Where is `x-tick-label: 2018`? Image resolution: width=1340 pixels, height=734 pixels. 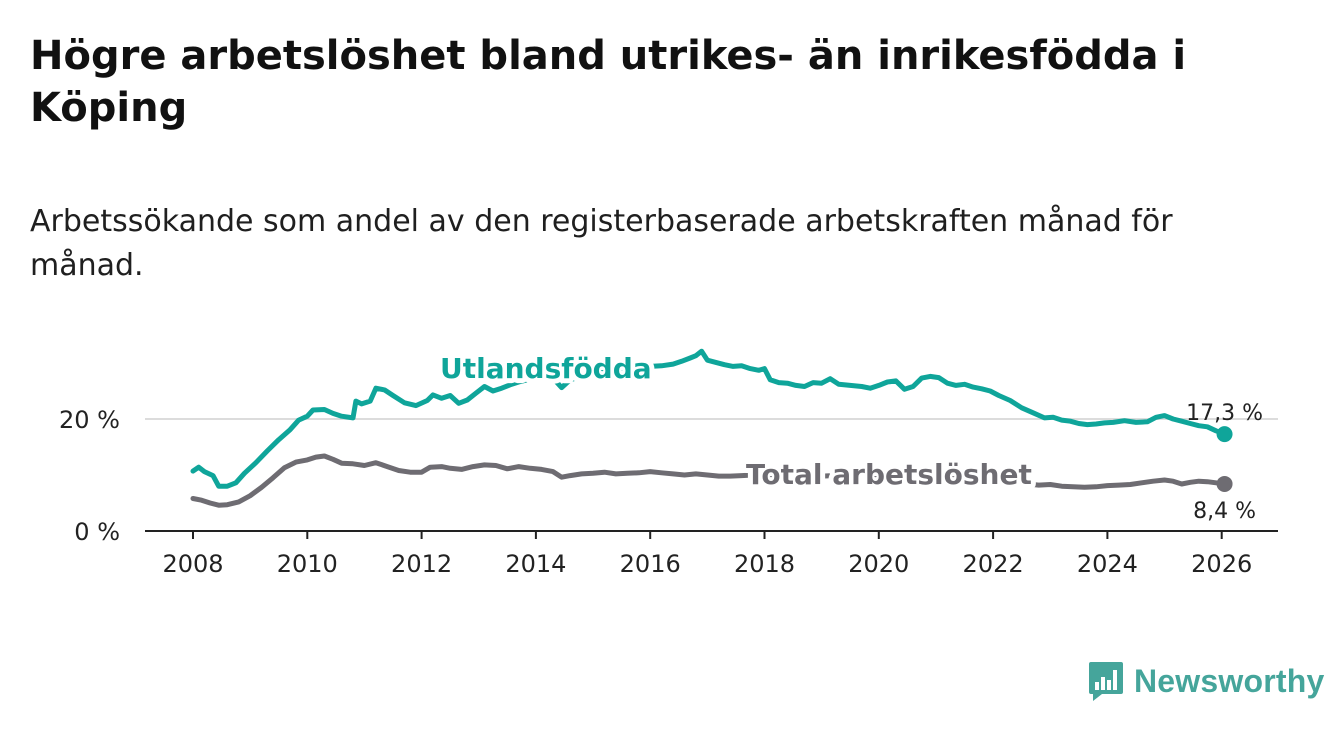 x-tick-label: 2018 is located at coordinates (764, 564).